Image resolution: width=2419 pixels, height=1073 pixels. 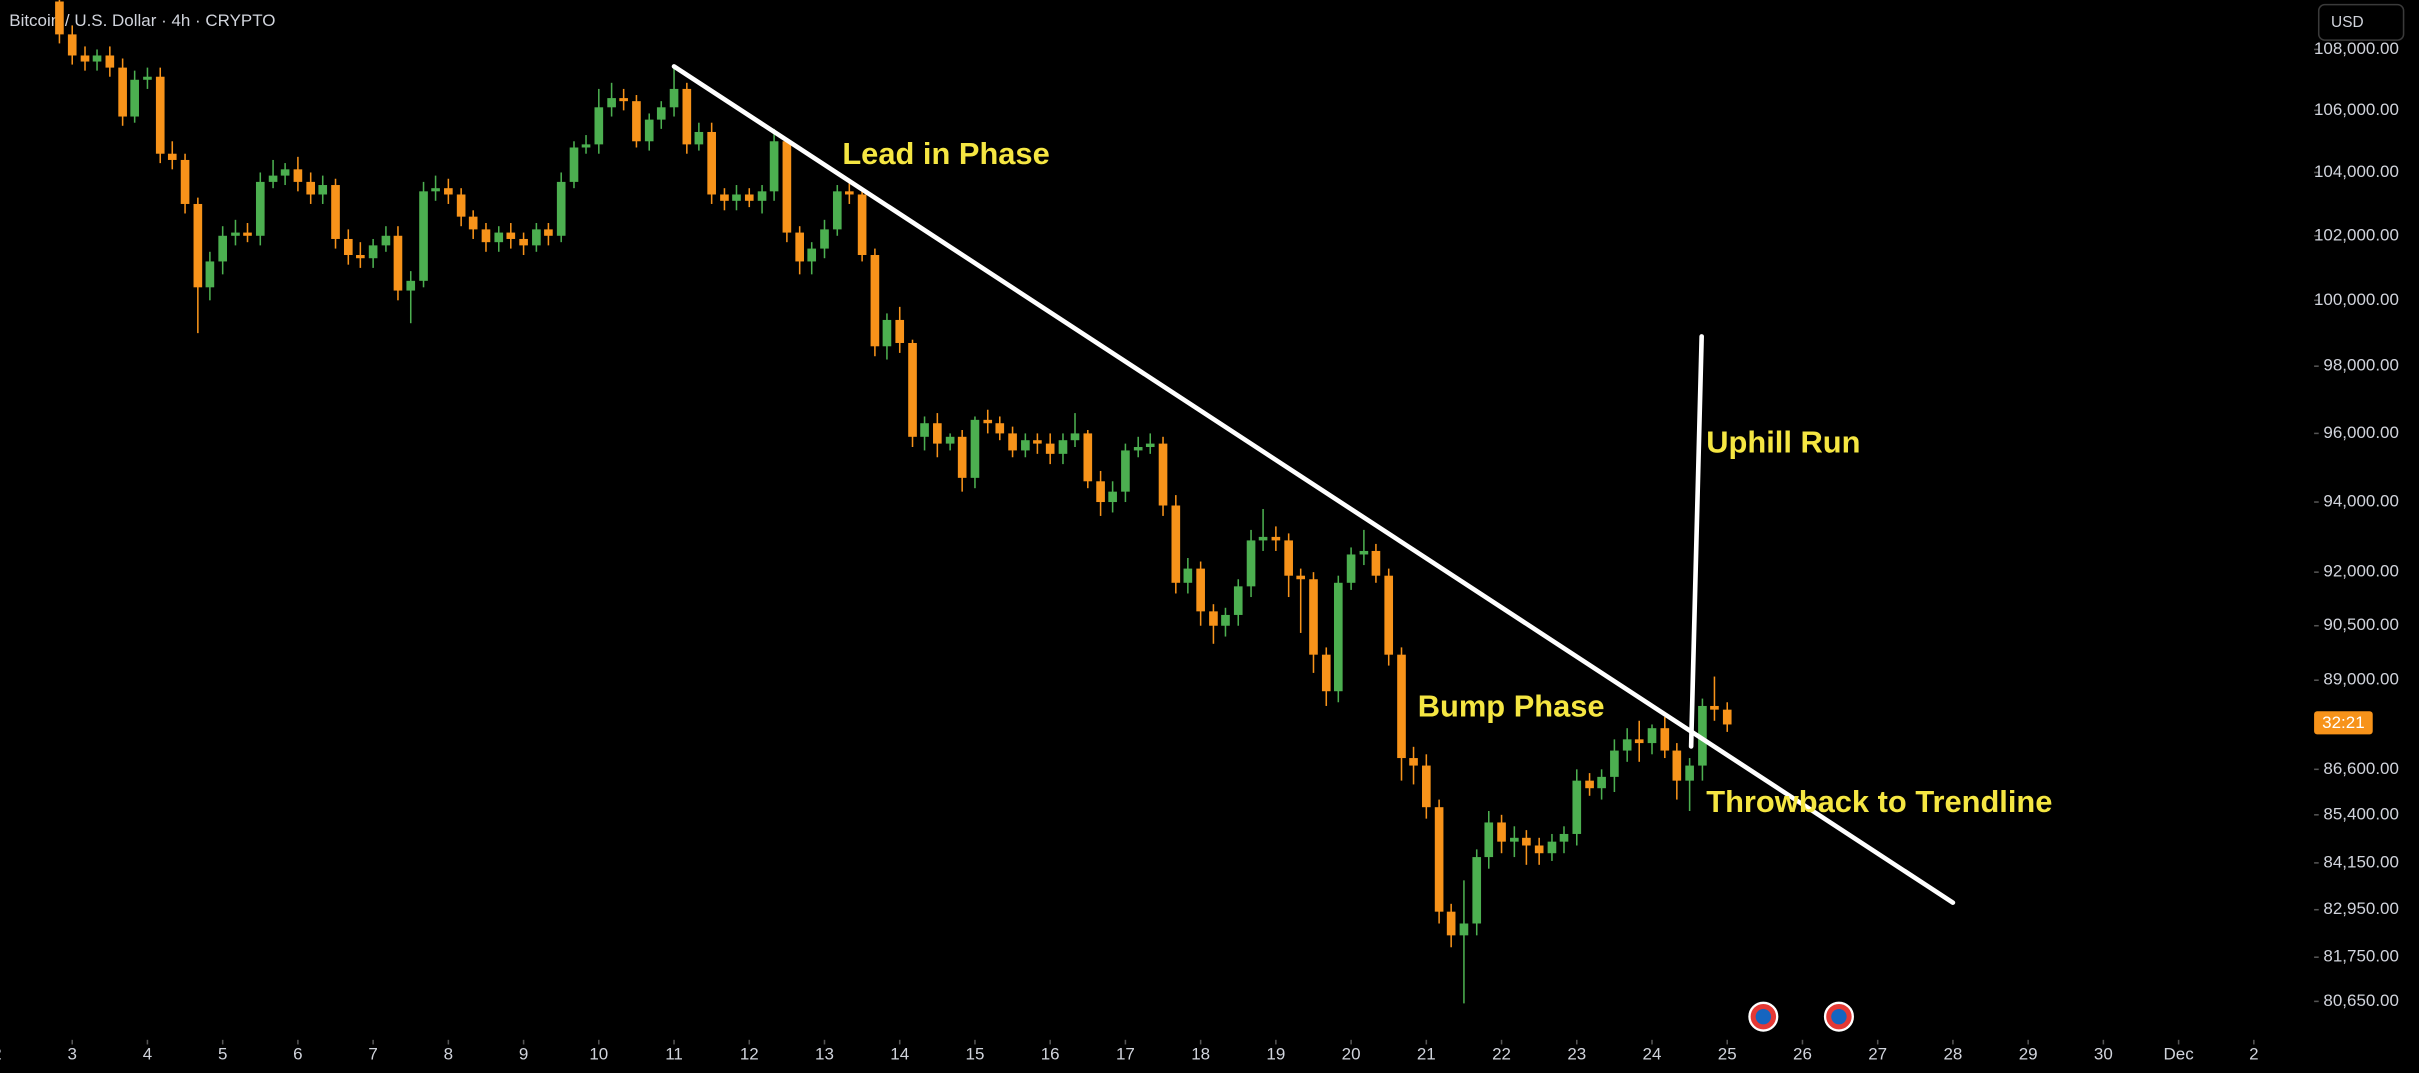 I want to click on symbol-title: Bitcoin / U.S. Dollar · 4h · CRYPTO, so click(x=142, y=20).